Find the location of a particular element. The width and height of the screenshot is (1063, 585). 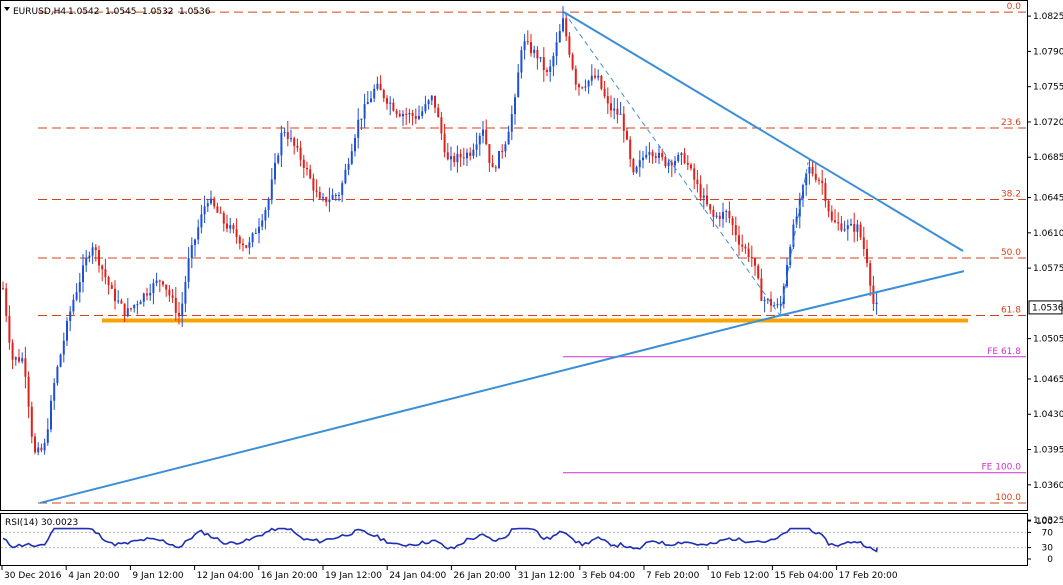

ohlc-close: 1.0536 is located at coordinates (195, 12).